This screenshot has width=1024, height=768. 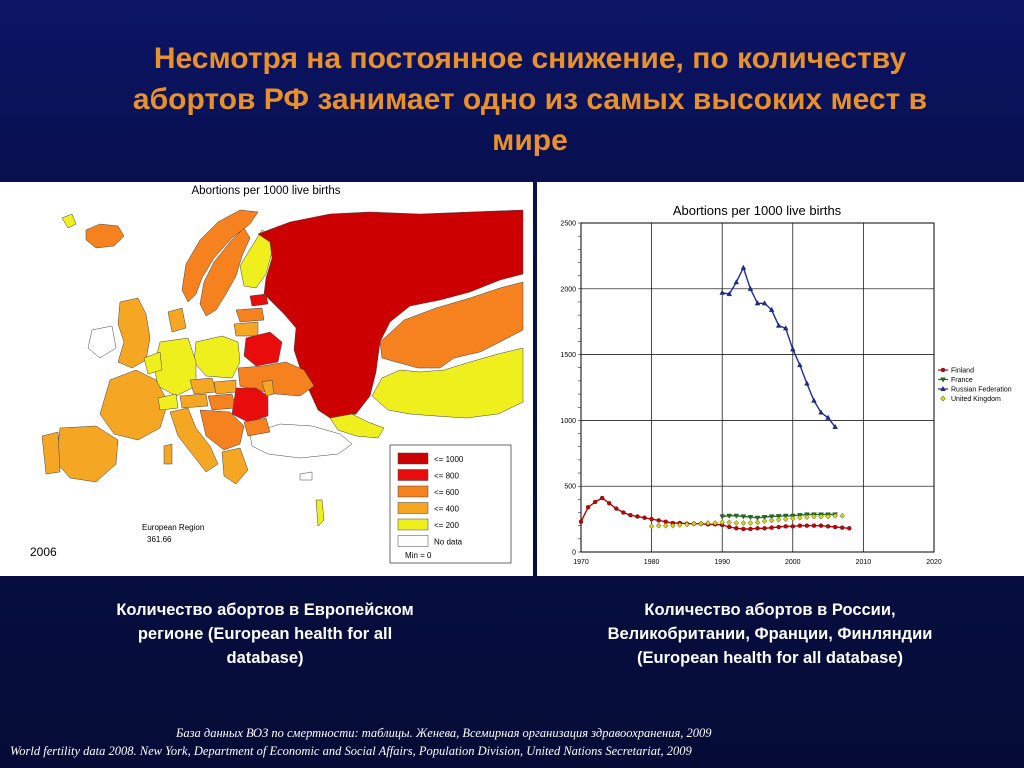 I want to click on map-year: 2006, so click(x=43, y=552).